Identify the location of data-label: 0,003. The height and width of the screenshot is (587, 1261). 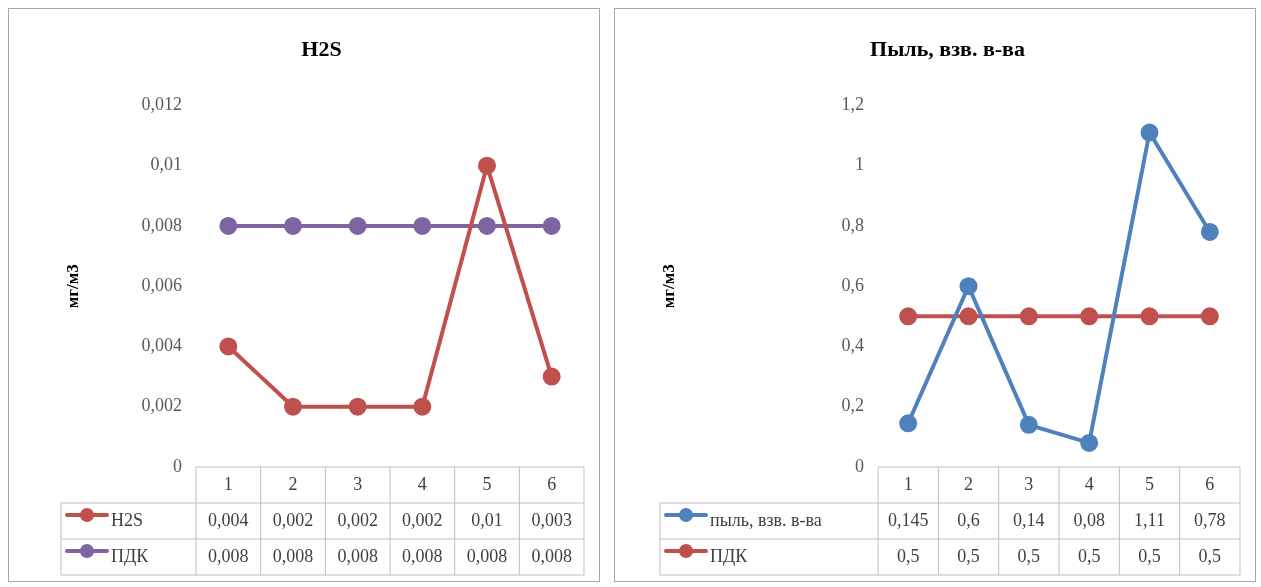
(551, 519).